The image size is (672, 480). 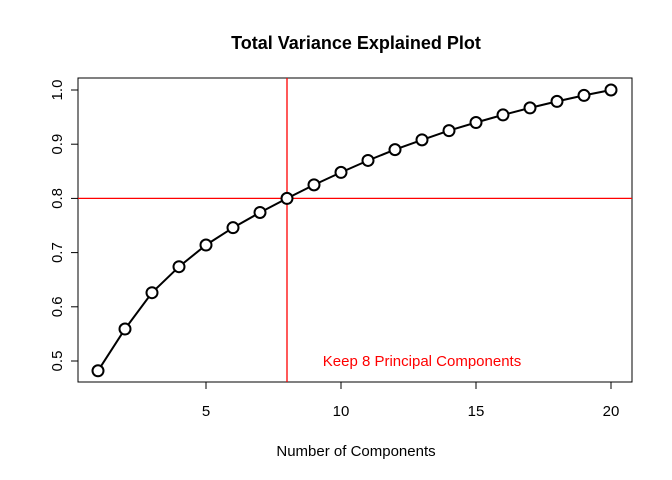 What do you see at coordinates (57, 306) in the screenshot?
I see `y-tick-label: 0.6` at bounding box center [57, 306].